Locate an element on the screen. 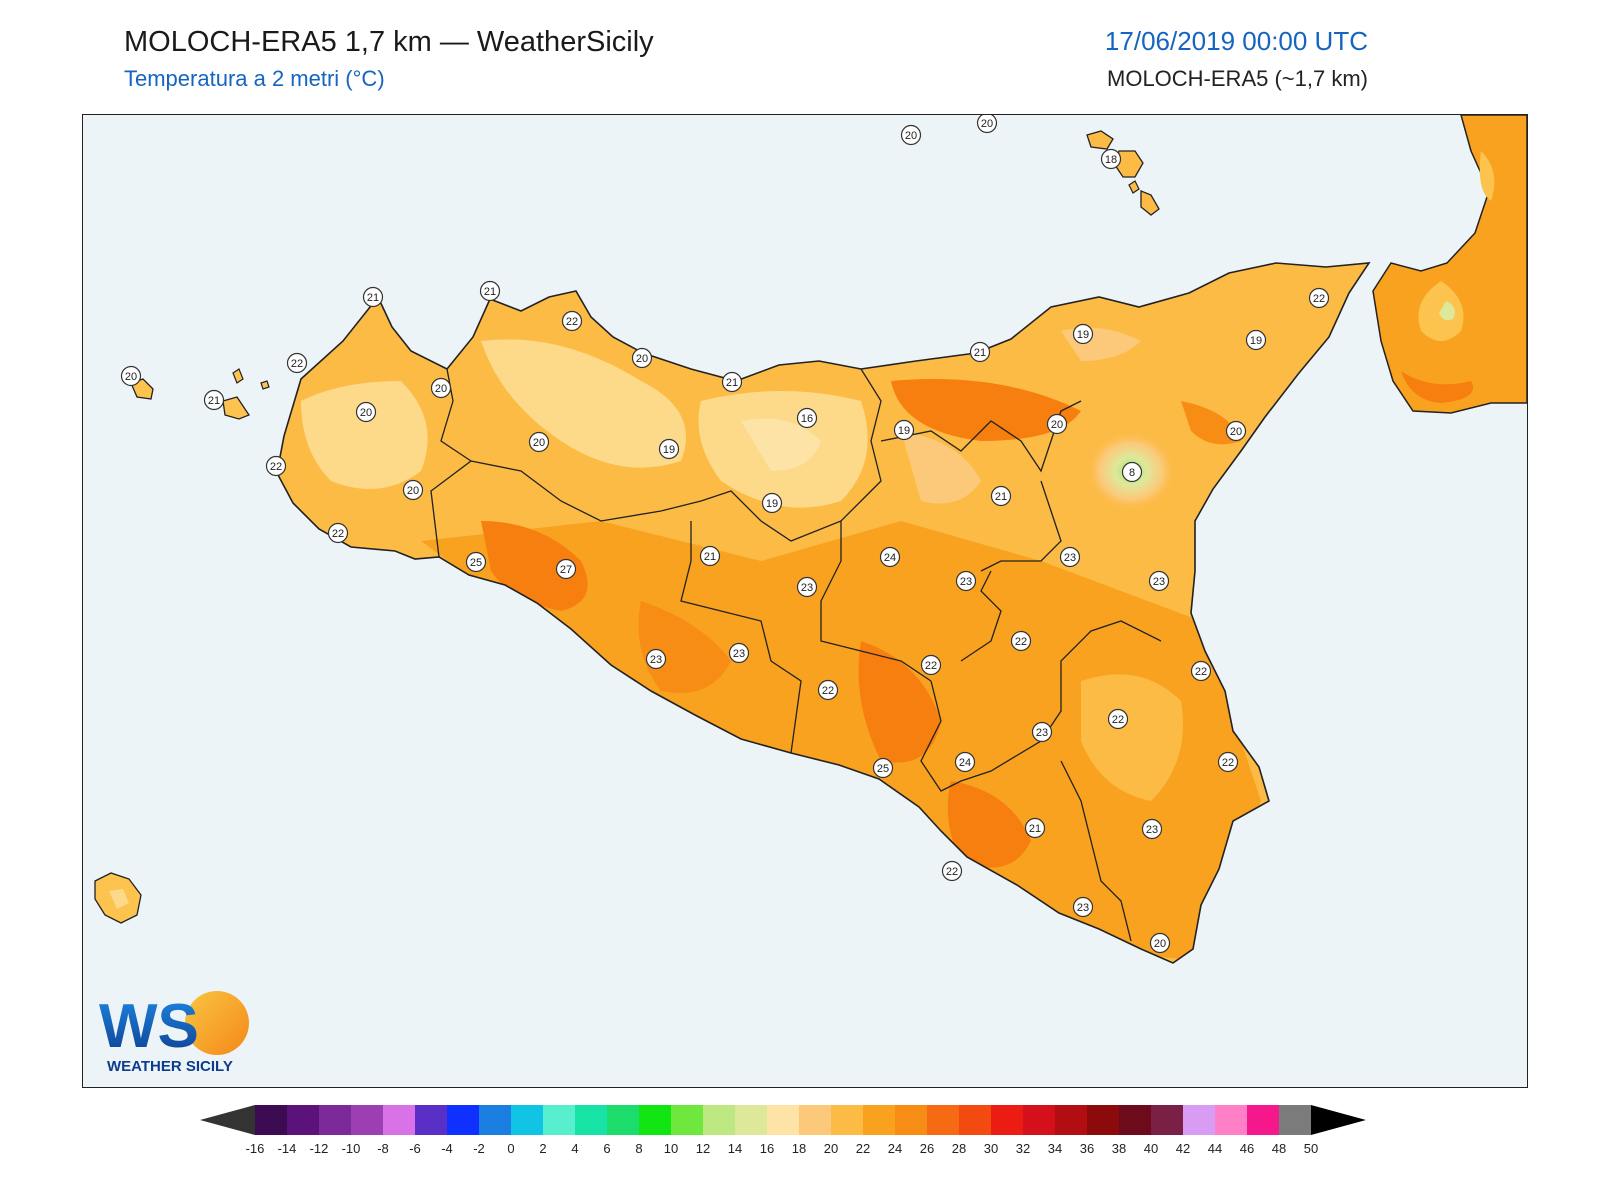  colorbar-tick-label: 34 is located at coordinates (1055, 1148).